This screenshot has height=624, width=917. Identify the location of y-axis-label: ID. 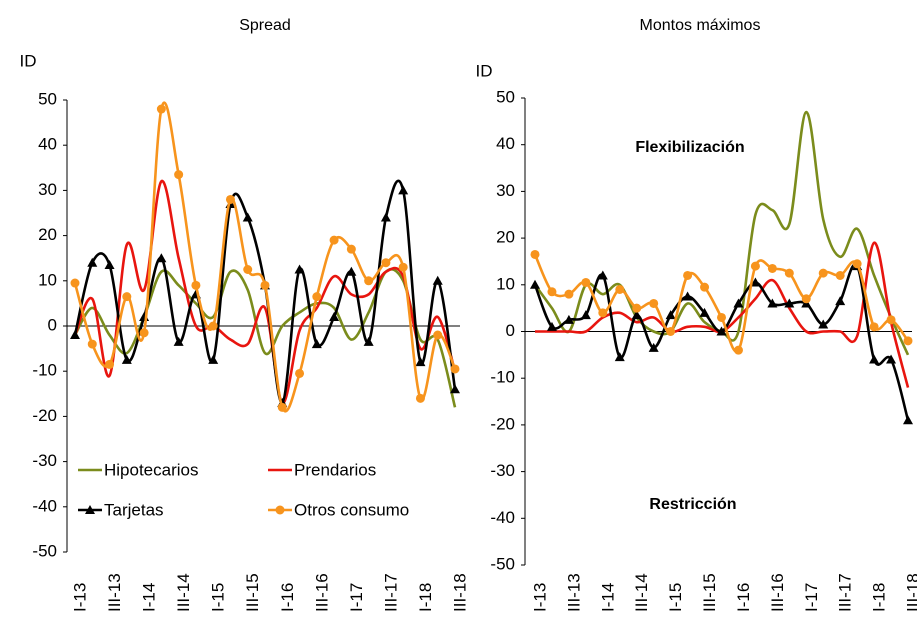
(28, 60).